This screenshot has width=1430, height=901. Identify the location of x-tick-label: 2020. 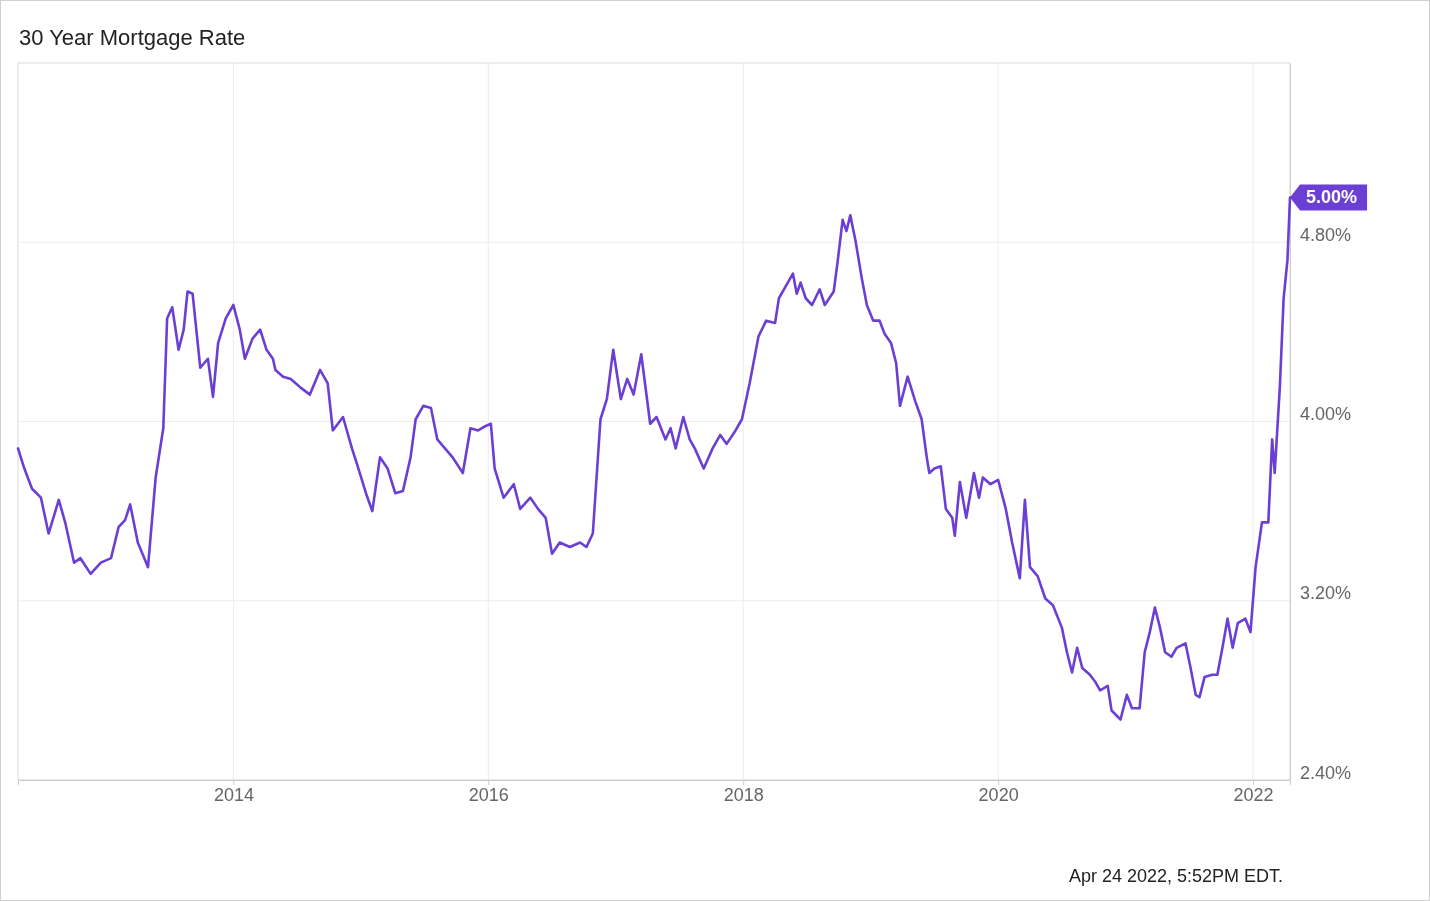
(998, 794).